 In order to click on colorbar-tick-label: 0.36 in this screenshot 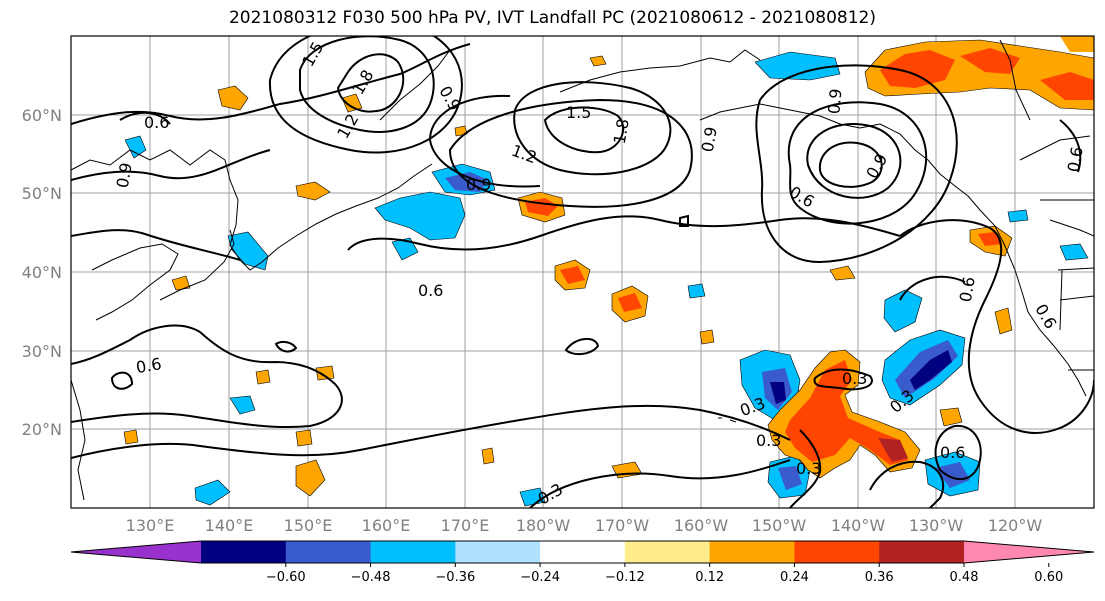, I will do `click(879, 577)`.